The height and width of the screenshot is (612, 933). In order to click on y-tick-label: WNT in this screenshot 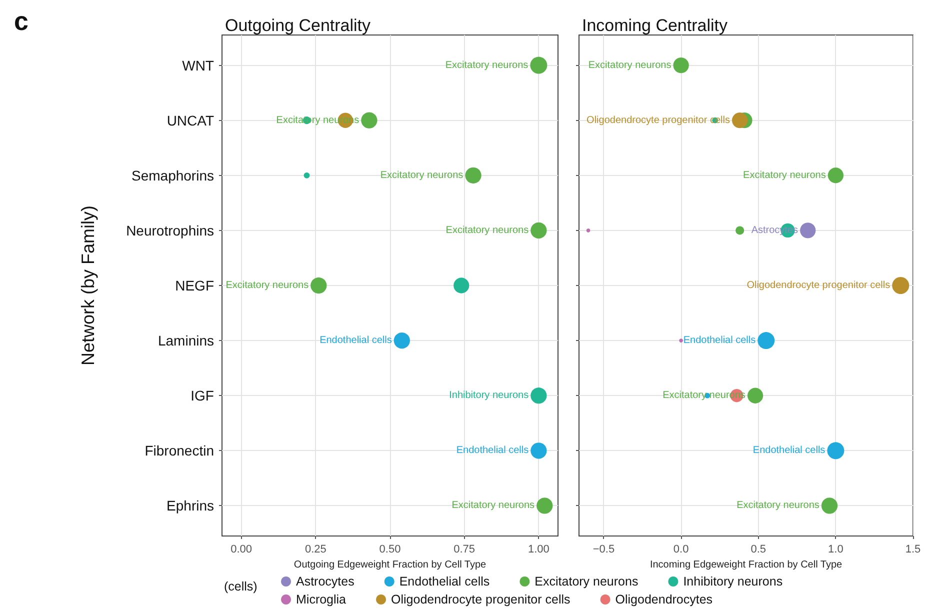, I will do `click(198, 65)`.